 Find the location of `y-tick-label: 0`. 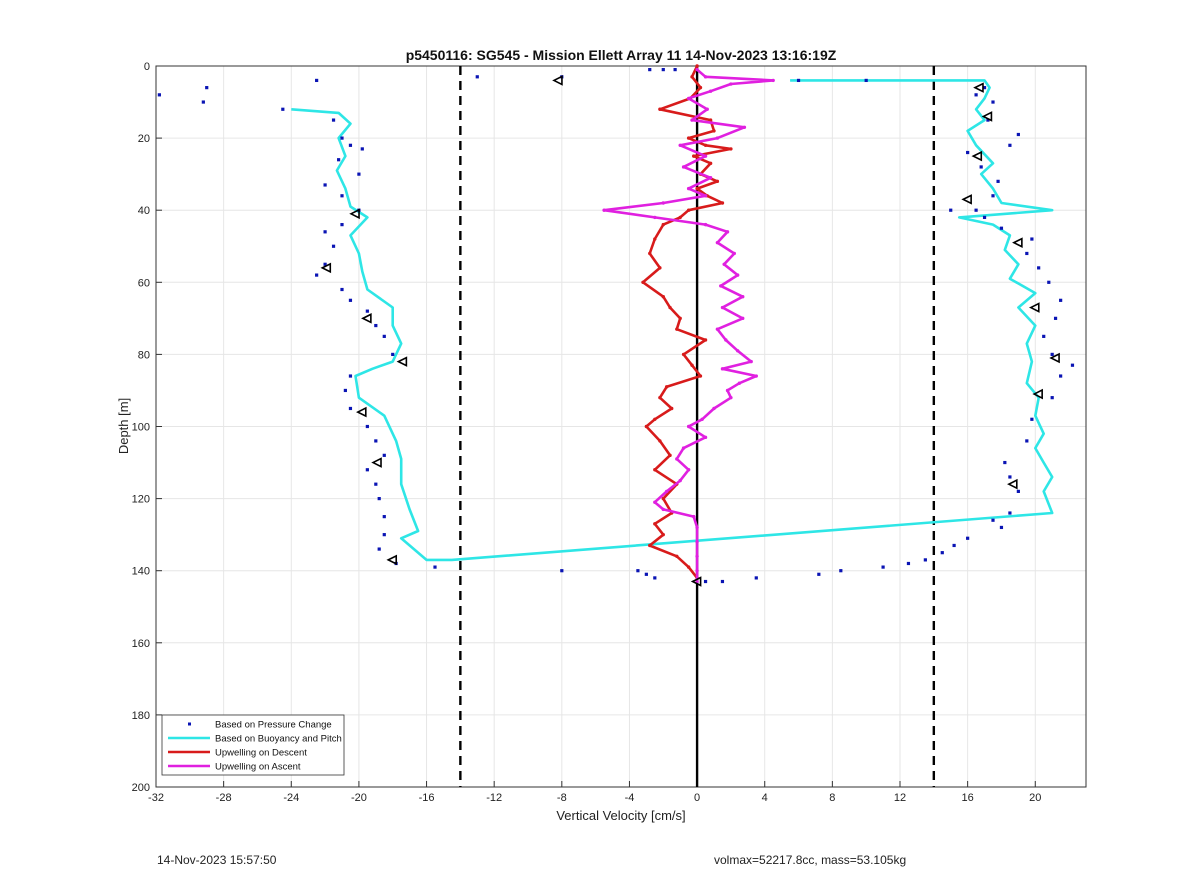

y-tick-label: 0 is located at coordinates (147, 67).